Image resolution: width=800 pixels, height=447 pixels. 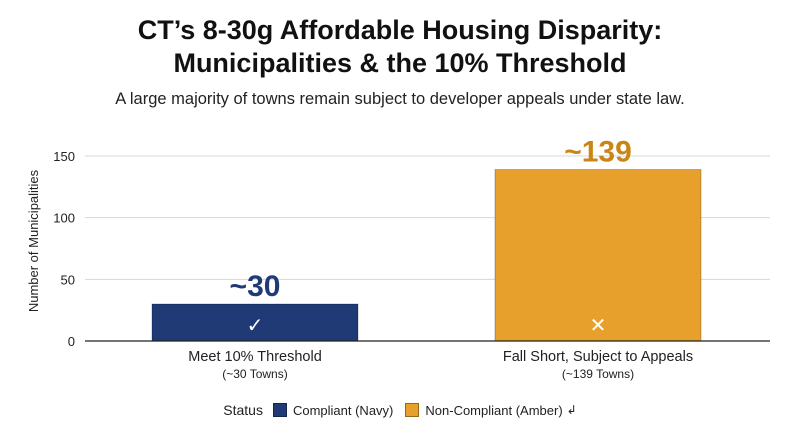 What do you see at coordinates (598, 325) in the screenshot?
I see `cross-icon: ✕` at bounding box center [598, 325].